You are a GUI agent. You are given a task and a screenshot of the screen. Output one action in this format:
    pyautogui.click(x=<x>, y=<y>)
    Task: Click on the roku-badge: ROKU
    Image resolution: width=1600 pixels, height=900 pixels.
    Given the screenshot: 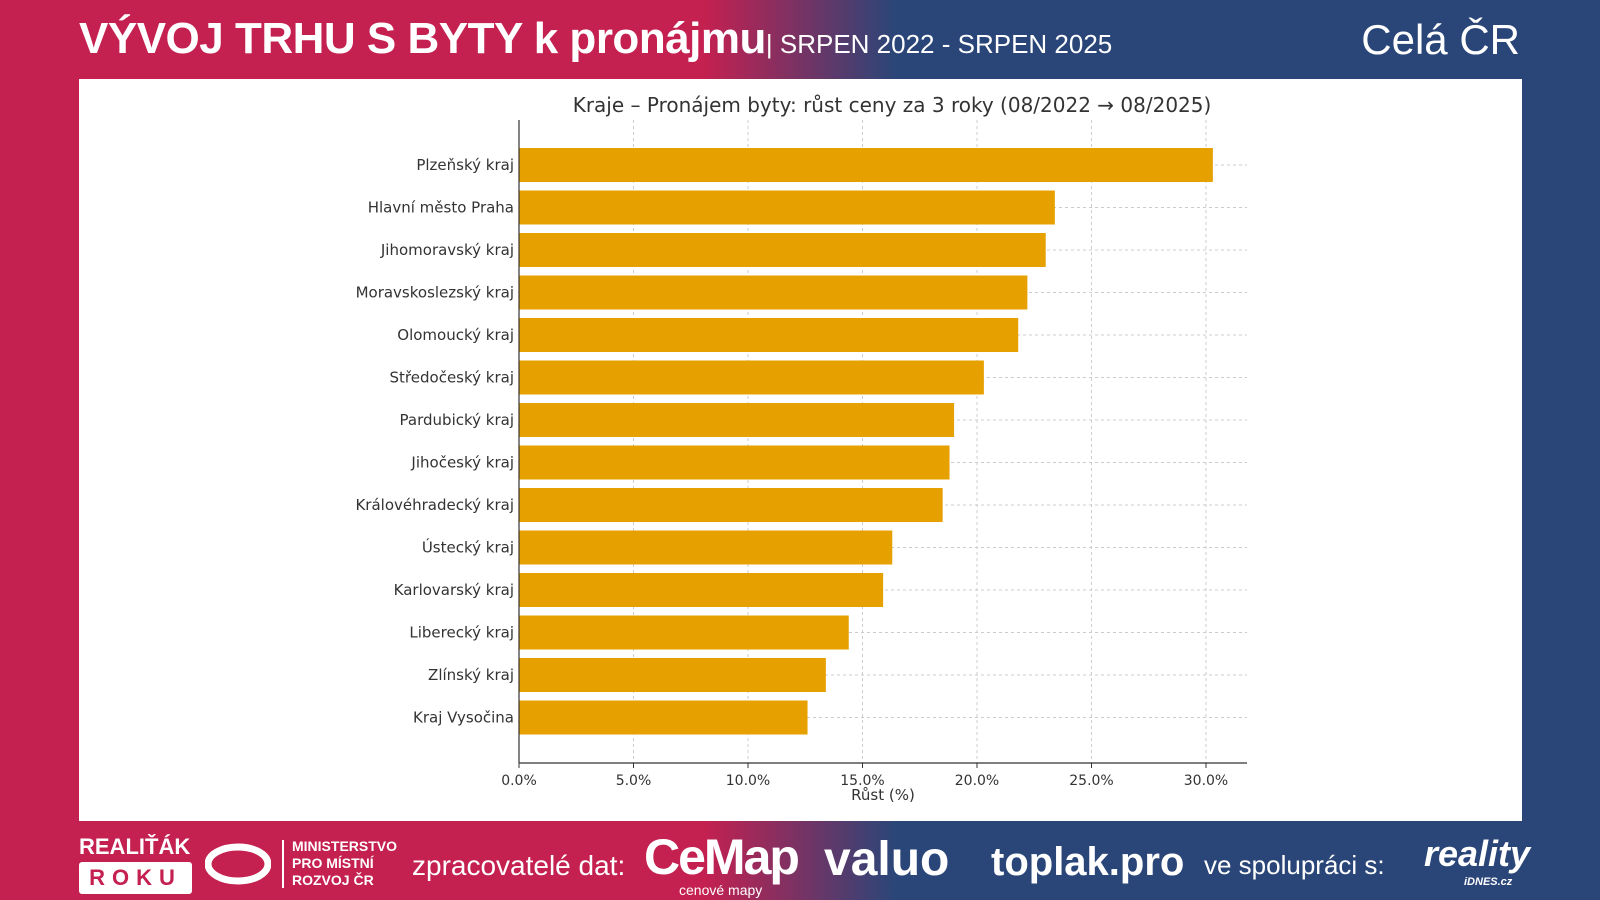 What is the action you would take?
    pyautogui.click(x=135, y=878)
    